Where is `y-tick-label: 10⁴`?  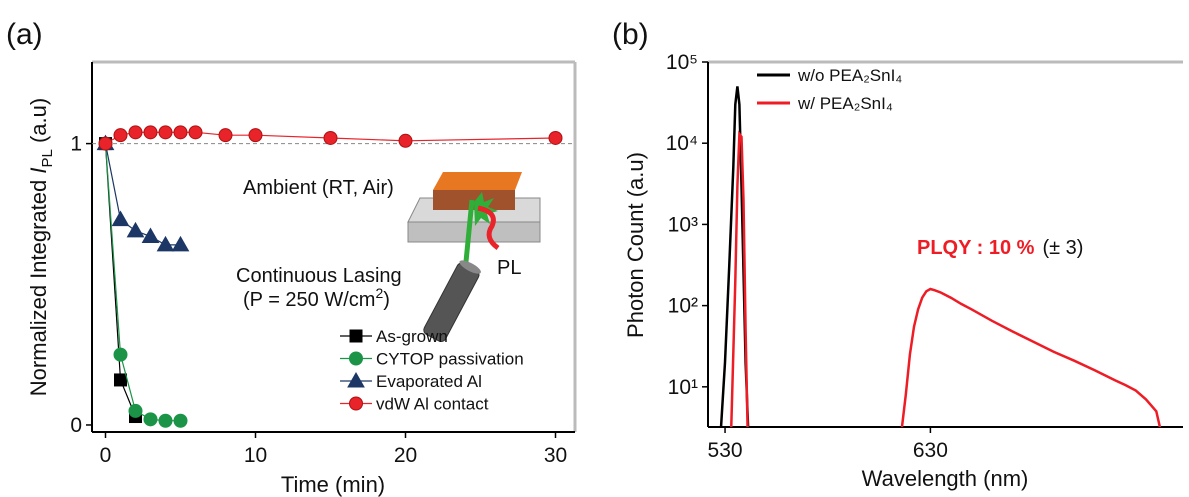 y-tick-label: 10⁴ is located at coordinates (682, 143).